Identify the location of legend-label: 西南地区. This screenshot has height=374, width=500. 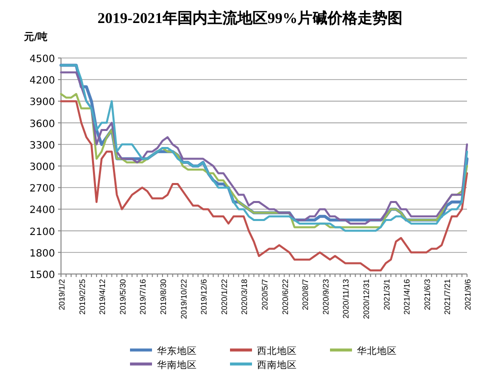
(277, 365).